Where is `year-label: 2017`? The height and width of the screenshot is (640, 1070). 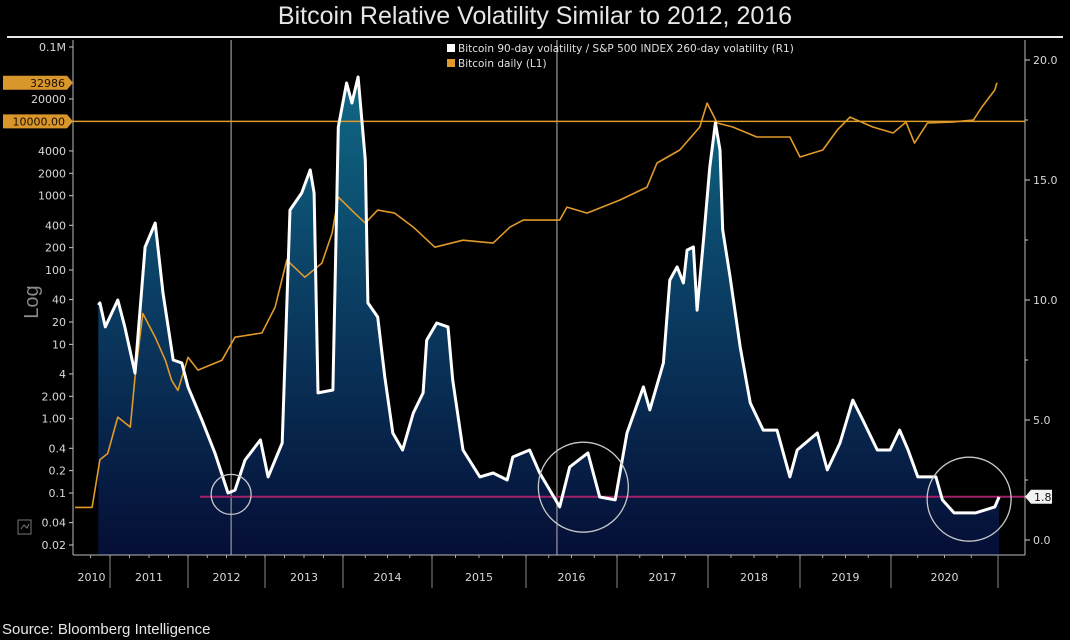 year-label: 2017 is located at coordinates (663, 577).